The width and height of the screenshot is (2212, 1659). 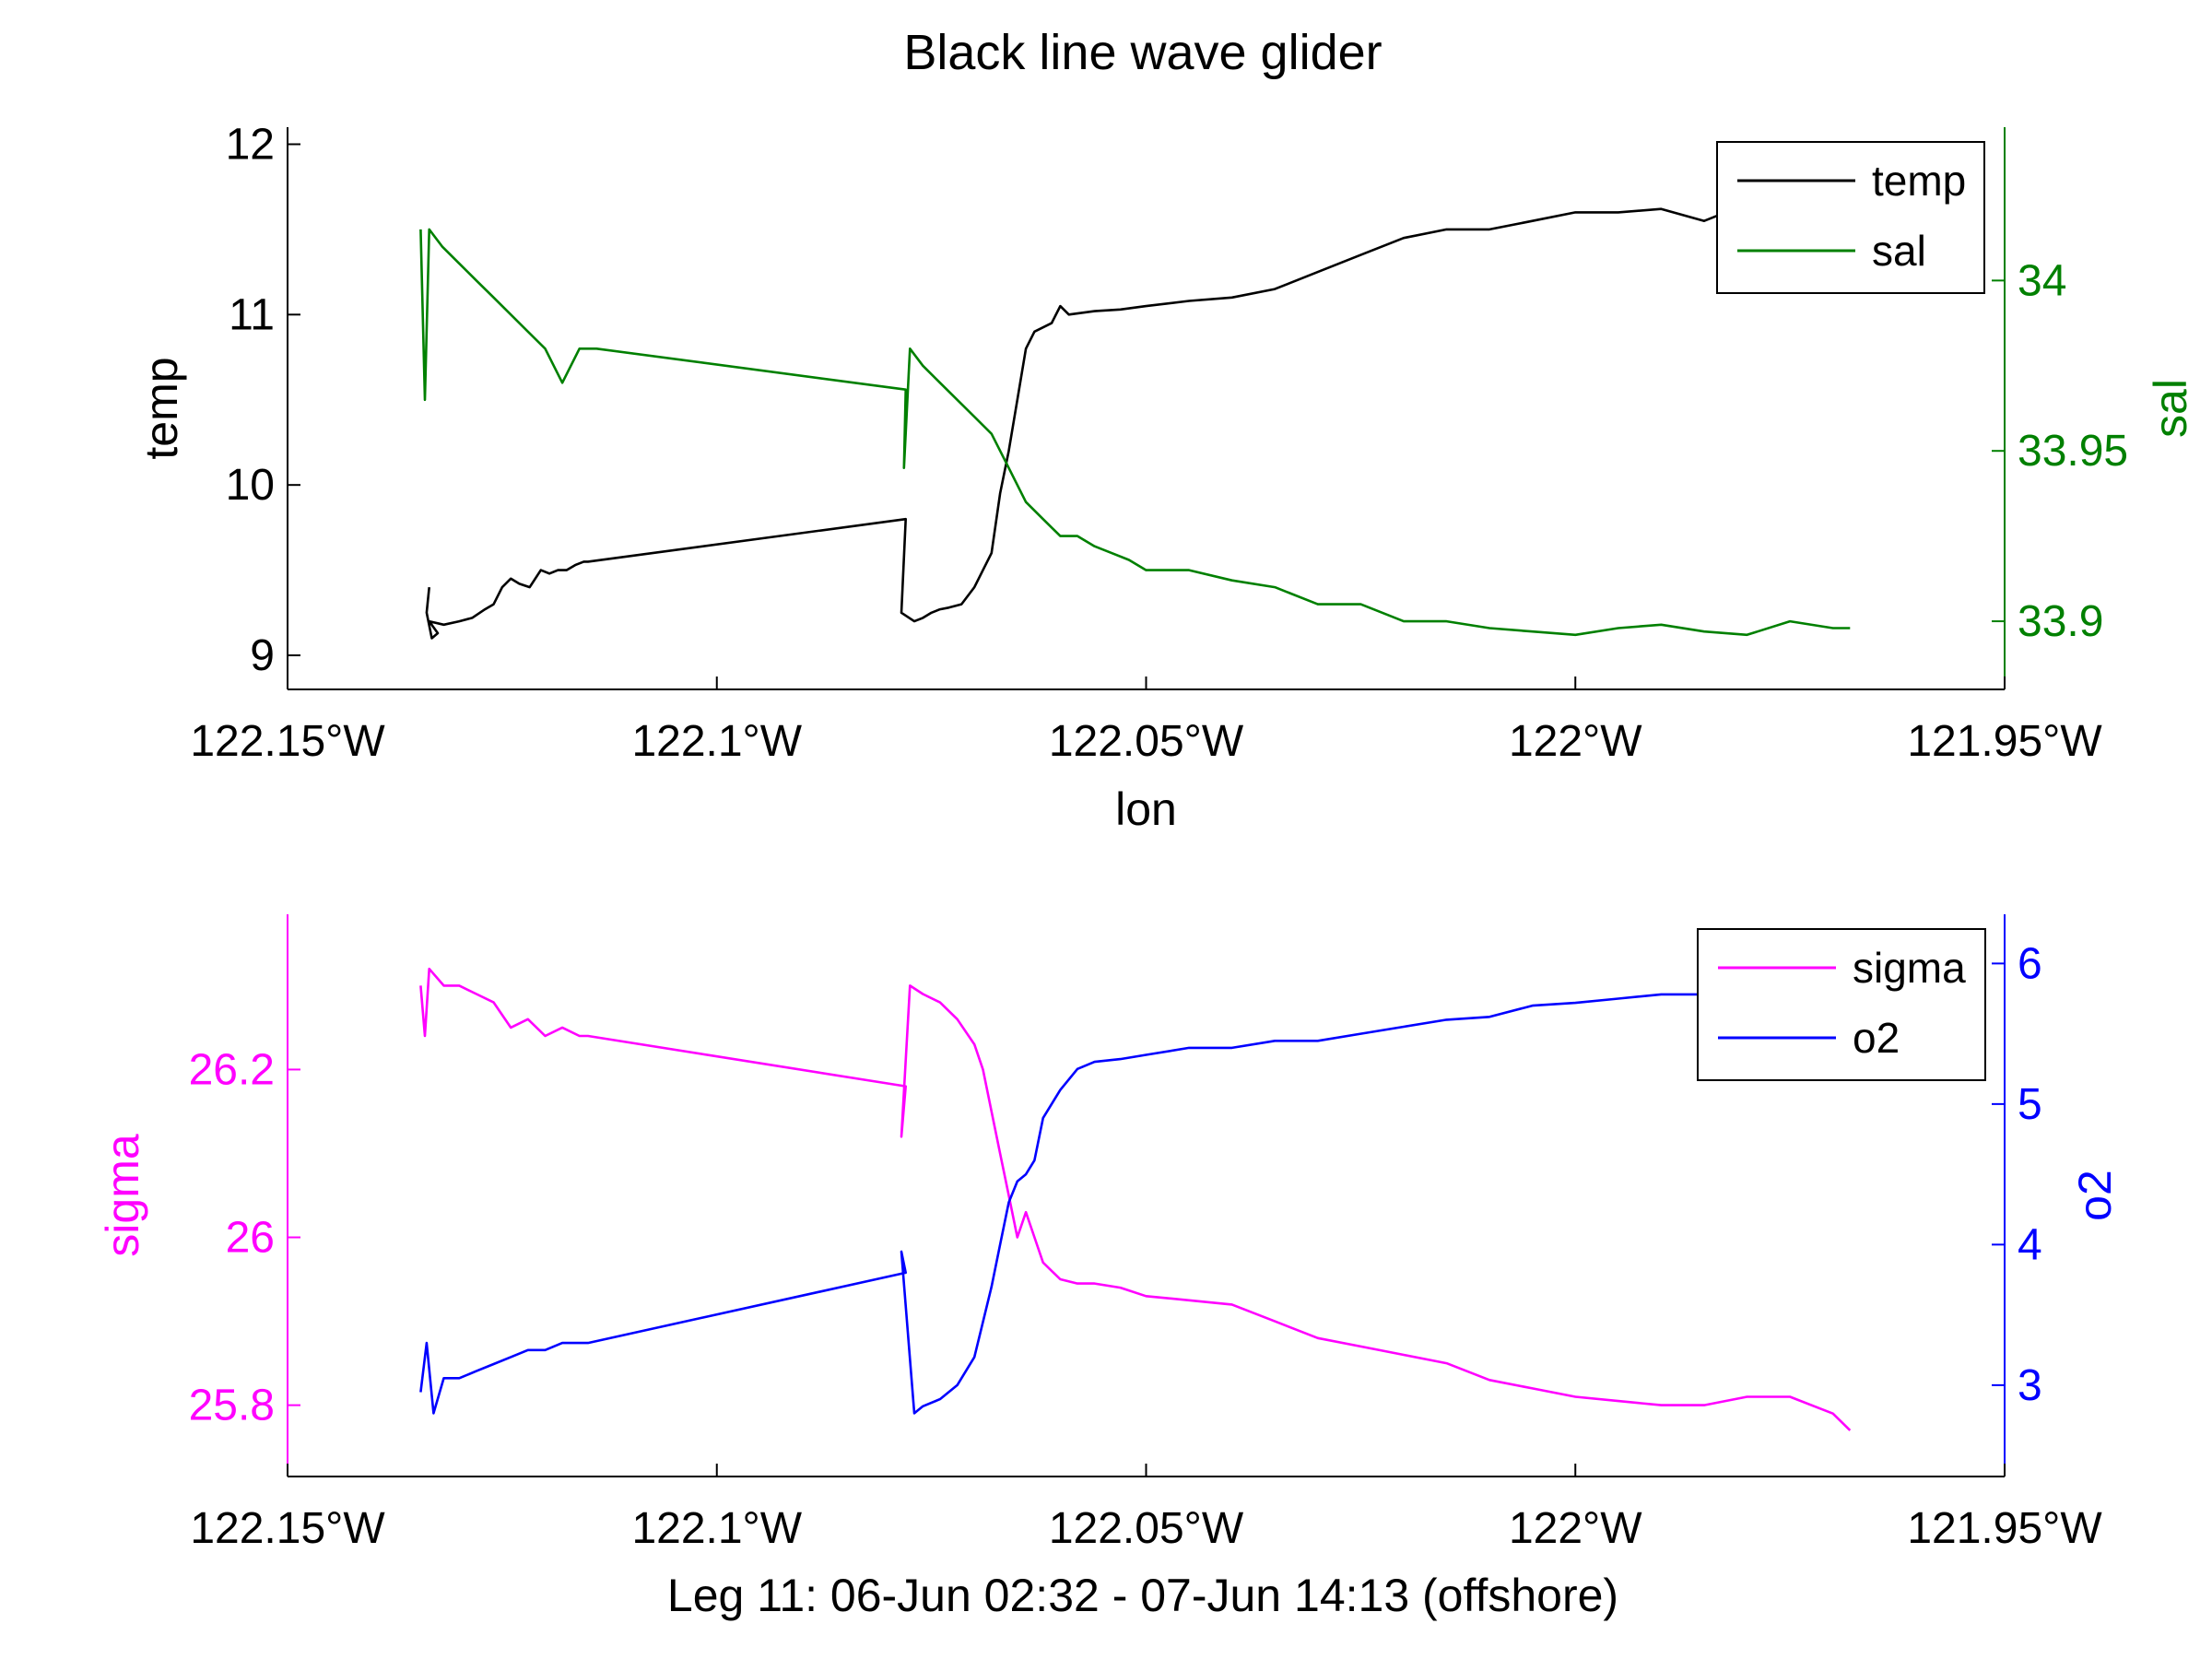 What do you see at coordinates (262, 655) in the screenshot?
I see `y-left-tick-label: 9` at bounding box center [262, 655].